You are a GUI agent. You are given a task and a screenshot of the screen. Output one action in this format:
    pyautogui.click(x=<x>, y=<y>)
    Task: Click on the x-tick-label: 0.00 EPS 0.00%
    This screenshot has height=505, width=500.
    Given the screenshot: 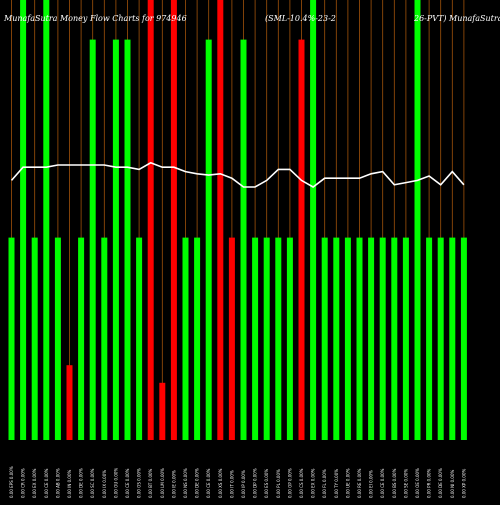 What is the action you would take?
    pyautogui.click(x=11, y=482)
    